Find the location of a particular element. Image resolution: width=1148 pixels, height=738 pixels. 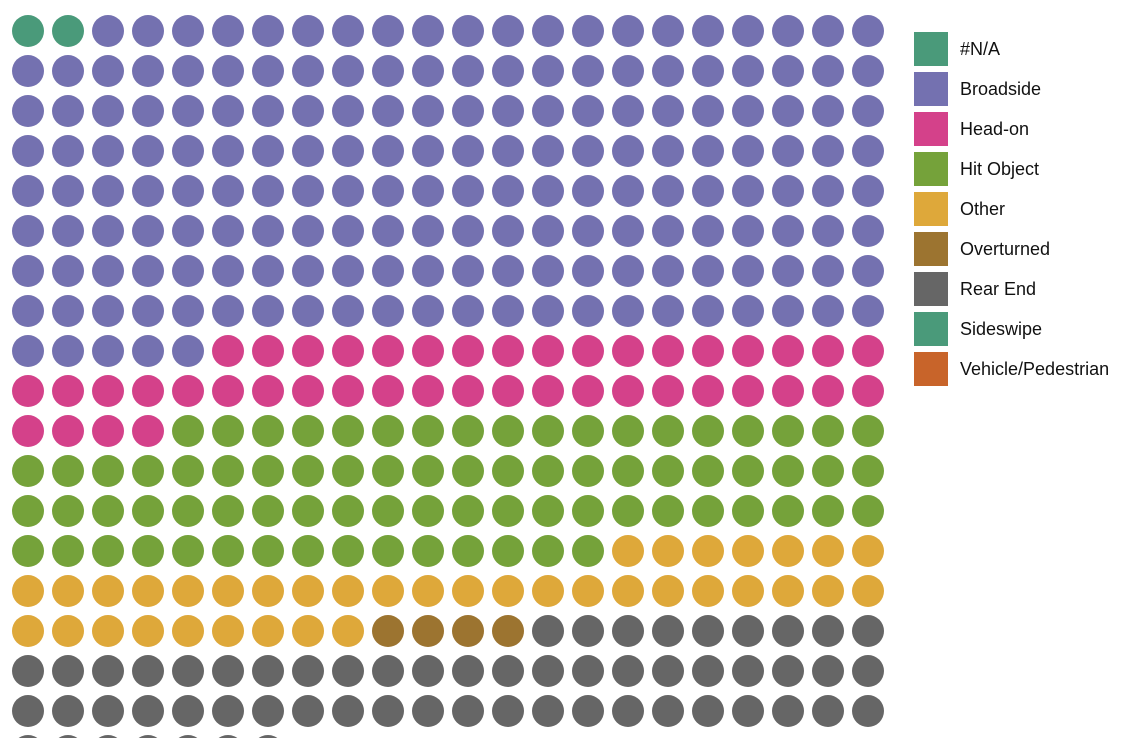

legend-label: Hit Object is located at coordinates (1000, 169).